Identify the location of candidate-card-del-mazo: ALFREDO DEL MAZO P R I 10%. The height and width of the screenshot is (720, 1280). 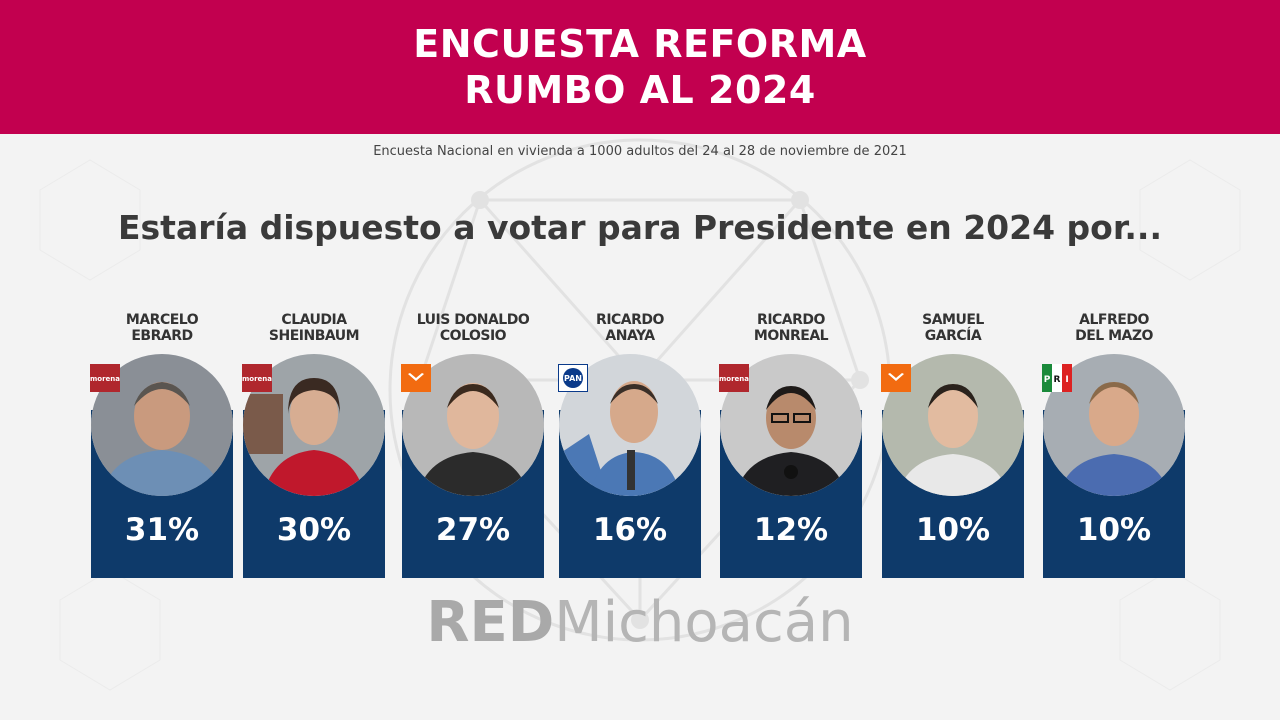
(1113, 445).